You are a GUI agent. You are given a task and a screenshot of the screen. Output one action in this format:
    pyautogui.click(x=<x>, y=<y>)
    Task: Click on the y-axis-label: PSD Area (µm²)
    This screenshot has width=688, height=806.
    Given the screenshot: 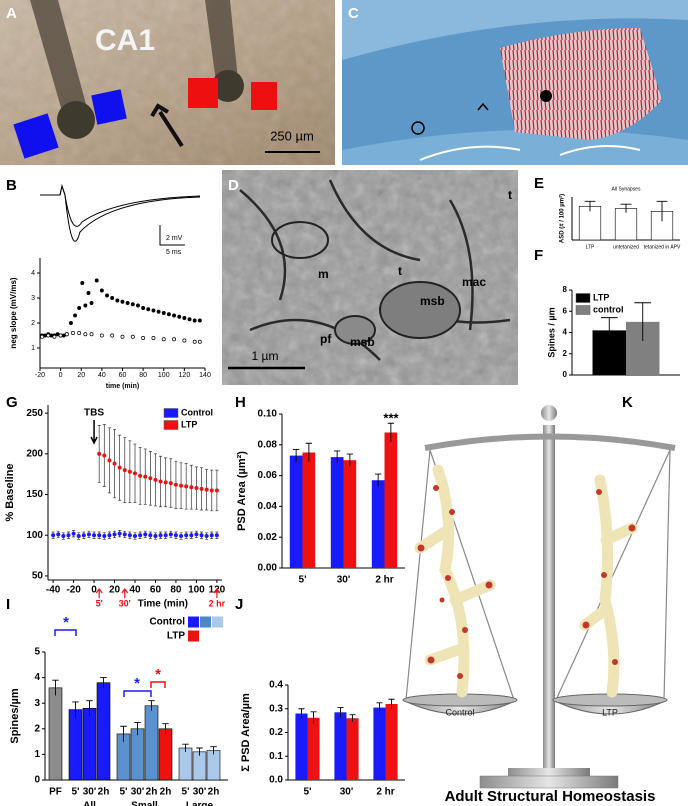 What is the action you would take?
    pyautogui.click(x=242, y=491)
    